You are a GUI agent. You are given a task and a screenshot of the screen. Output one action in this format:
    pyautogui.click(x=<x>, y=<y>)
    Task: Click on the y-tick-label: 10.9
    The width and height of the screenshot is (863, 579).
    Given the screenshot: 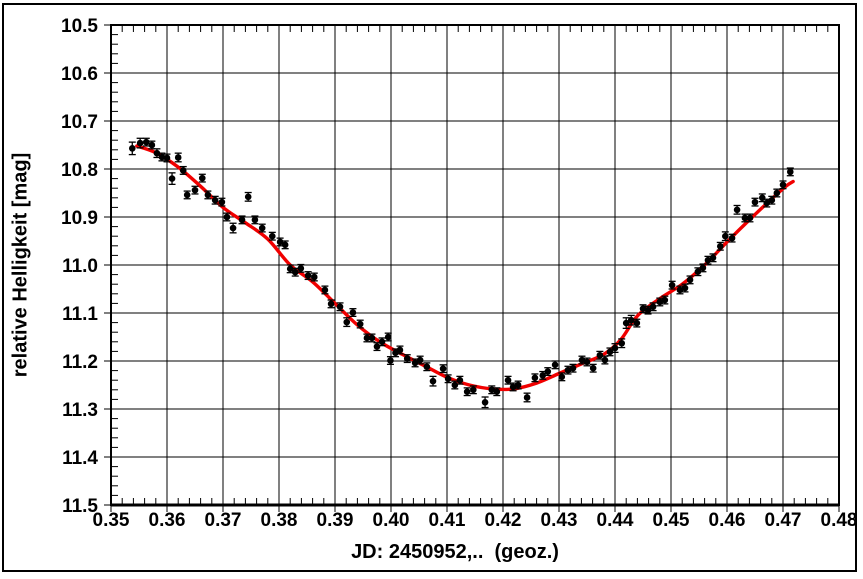 What is the action you would take?
    pyautogui.click(x=79, y=218)
    